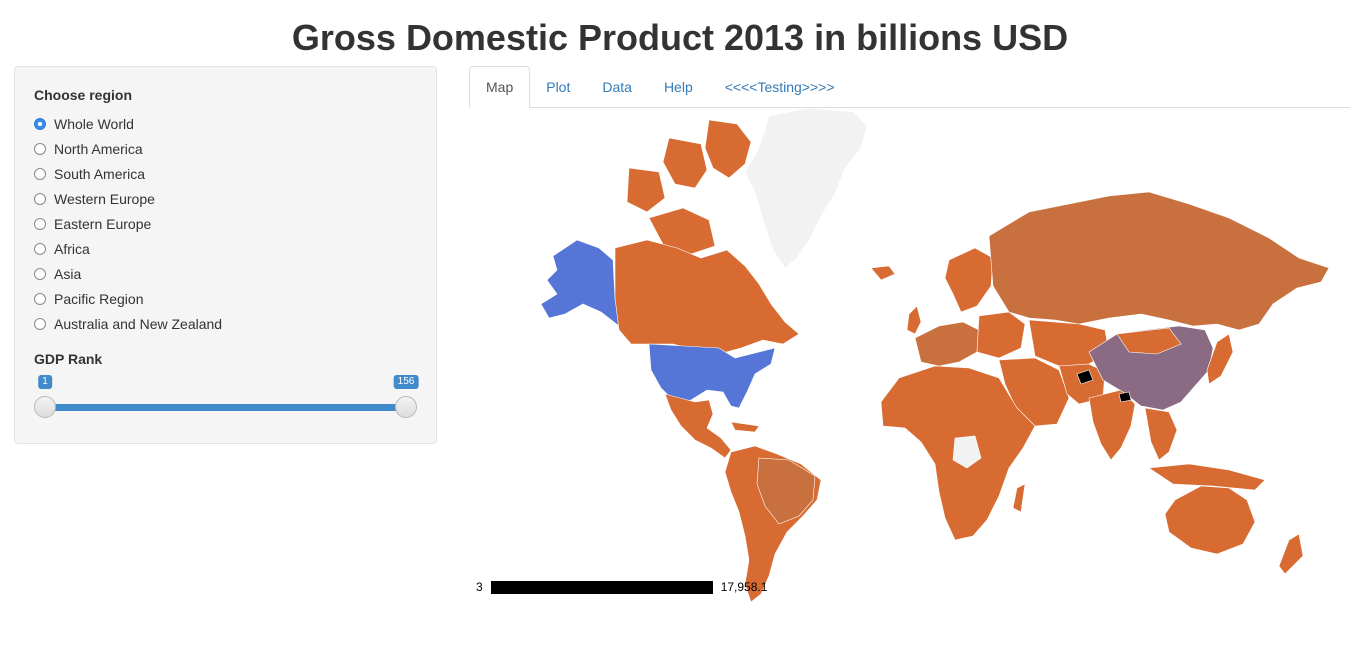 The height and width of the screenshot is (666, 1360). Describe the element at coordinates (226, 400) in the screenshot. I see `gdp-rank-slider: 1 156` at that location.